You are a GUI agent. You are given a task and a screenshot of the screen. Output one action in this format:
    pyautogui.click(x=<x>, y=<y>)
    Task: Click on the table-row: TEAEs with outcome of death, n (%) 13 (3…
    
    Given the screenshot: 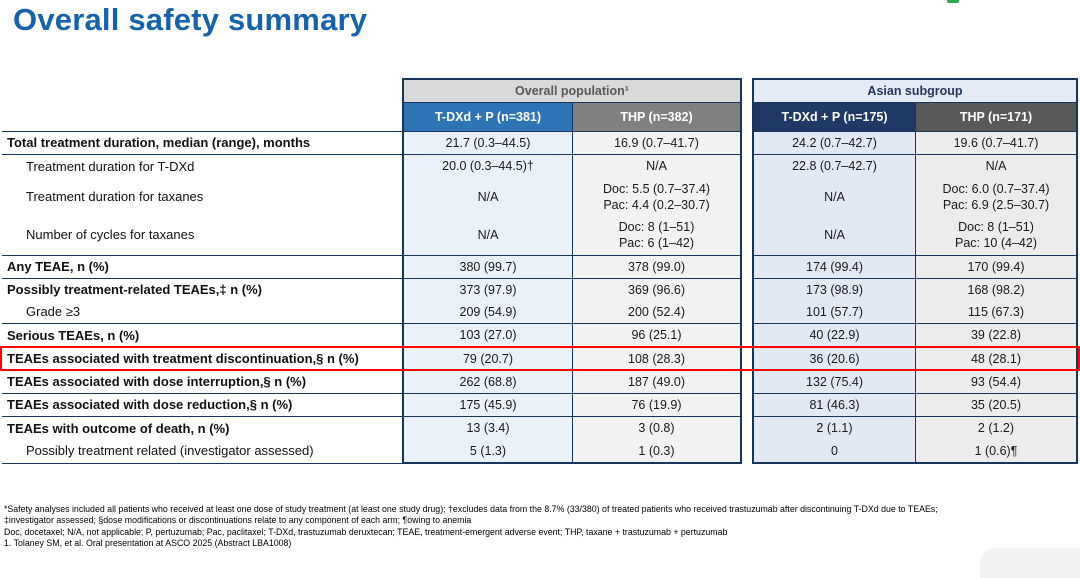 What is the action you would take?
    pyautogui.click(x=540, y=428)
    